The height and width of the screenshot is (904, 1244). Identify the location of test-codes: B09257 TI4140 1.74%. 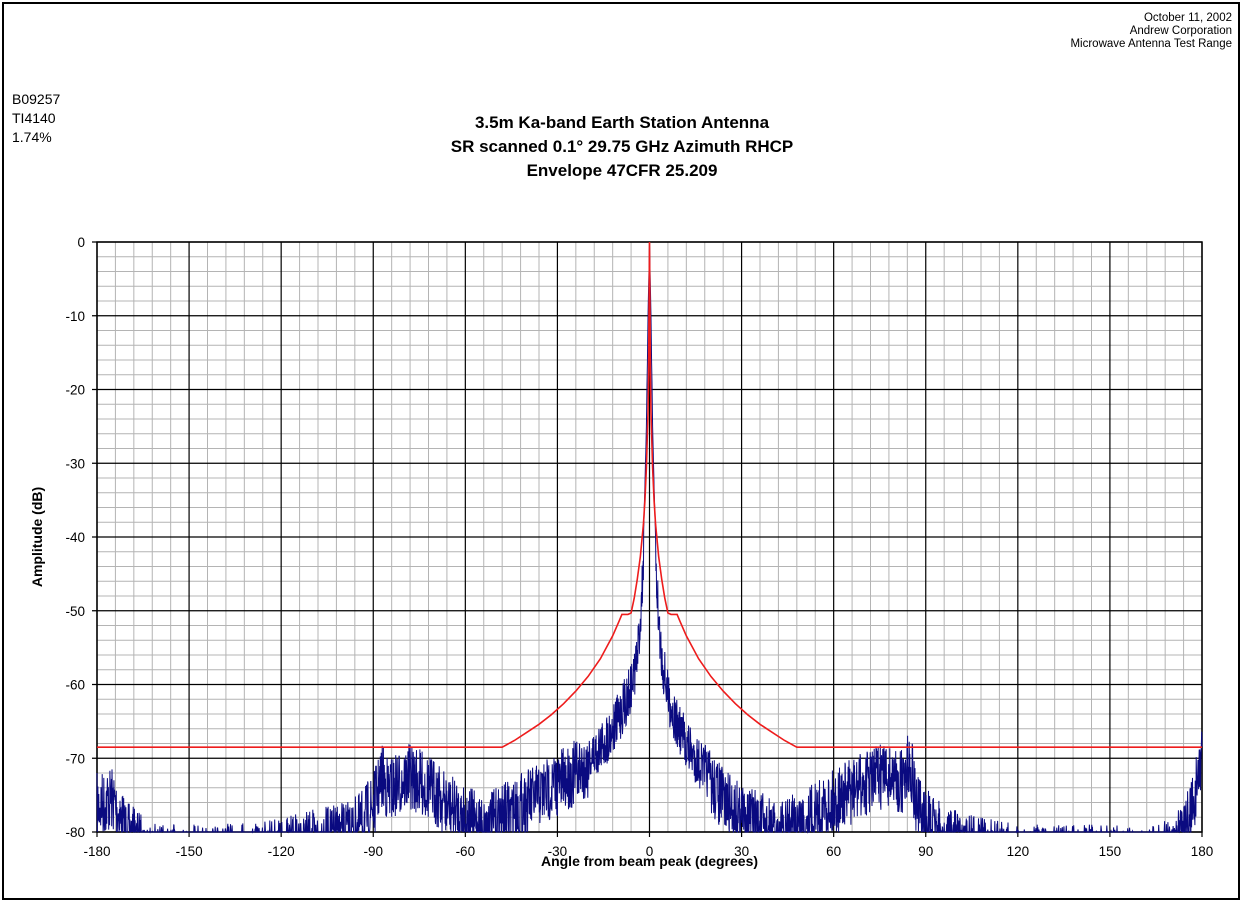
(36, 118).